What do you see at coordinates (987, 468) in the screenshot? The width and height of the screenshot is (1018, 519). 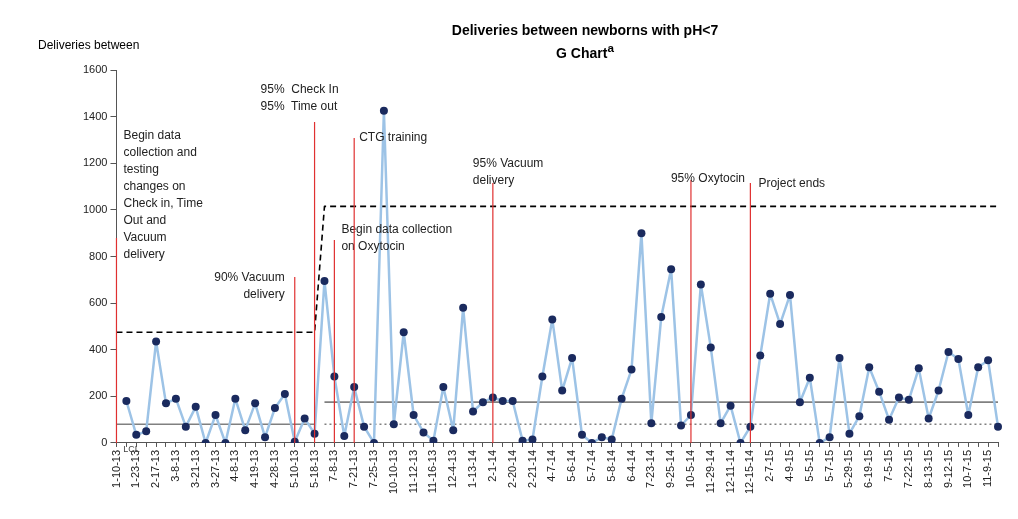 I see `x-tick-label: 11-9-15` at bounding box center [987, 468].